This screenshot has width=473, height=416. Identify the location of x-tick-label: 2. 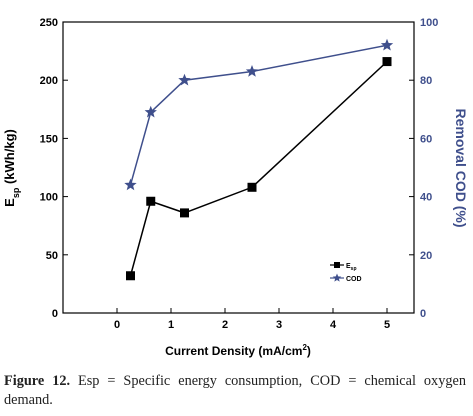
(225, 325).